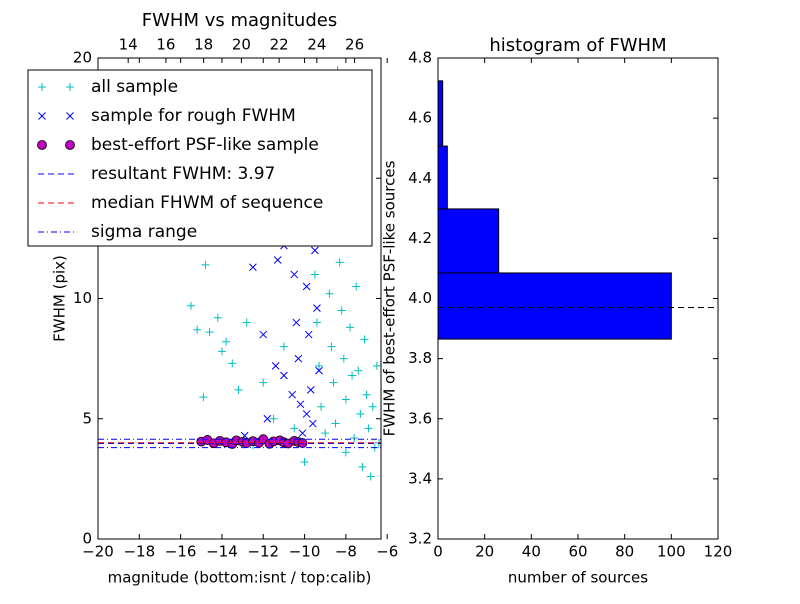  I want to click on y-axis-label: FWHM of best-effort PSF-like sources, so click(390, 298).